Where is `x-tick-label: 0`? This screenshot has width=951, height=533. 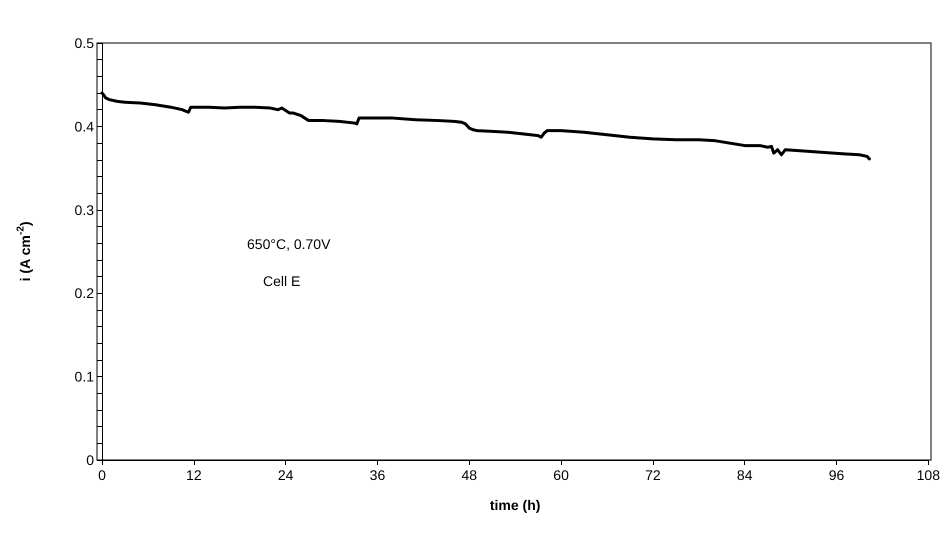 x-tick-label: 0 is located at coordinates (102, 475).